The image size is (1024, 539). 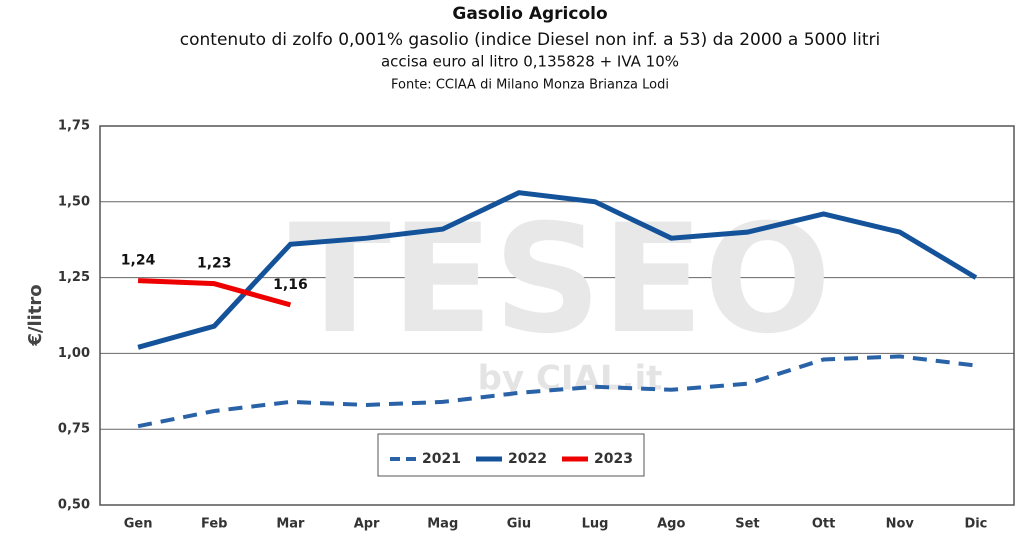 I want to click on y-tick-label: 1,75, so click(x=74, y=126).